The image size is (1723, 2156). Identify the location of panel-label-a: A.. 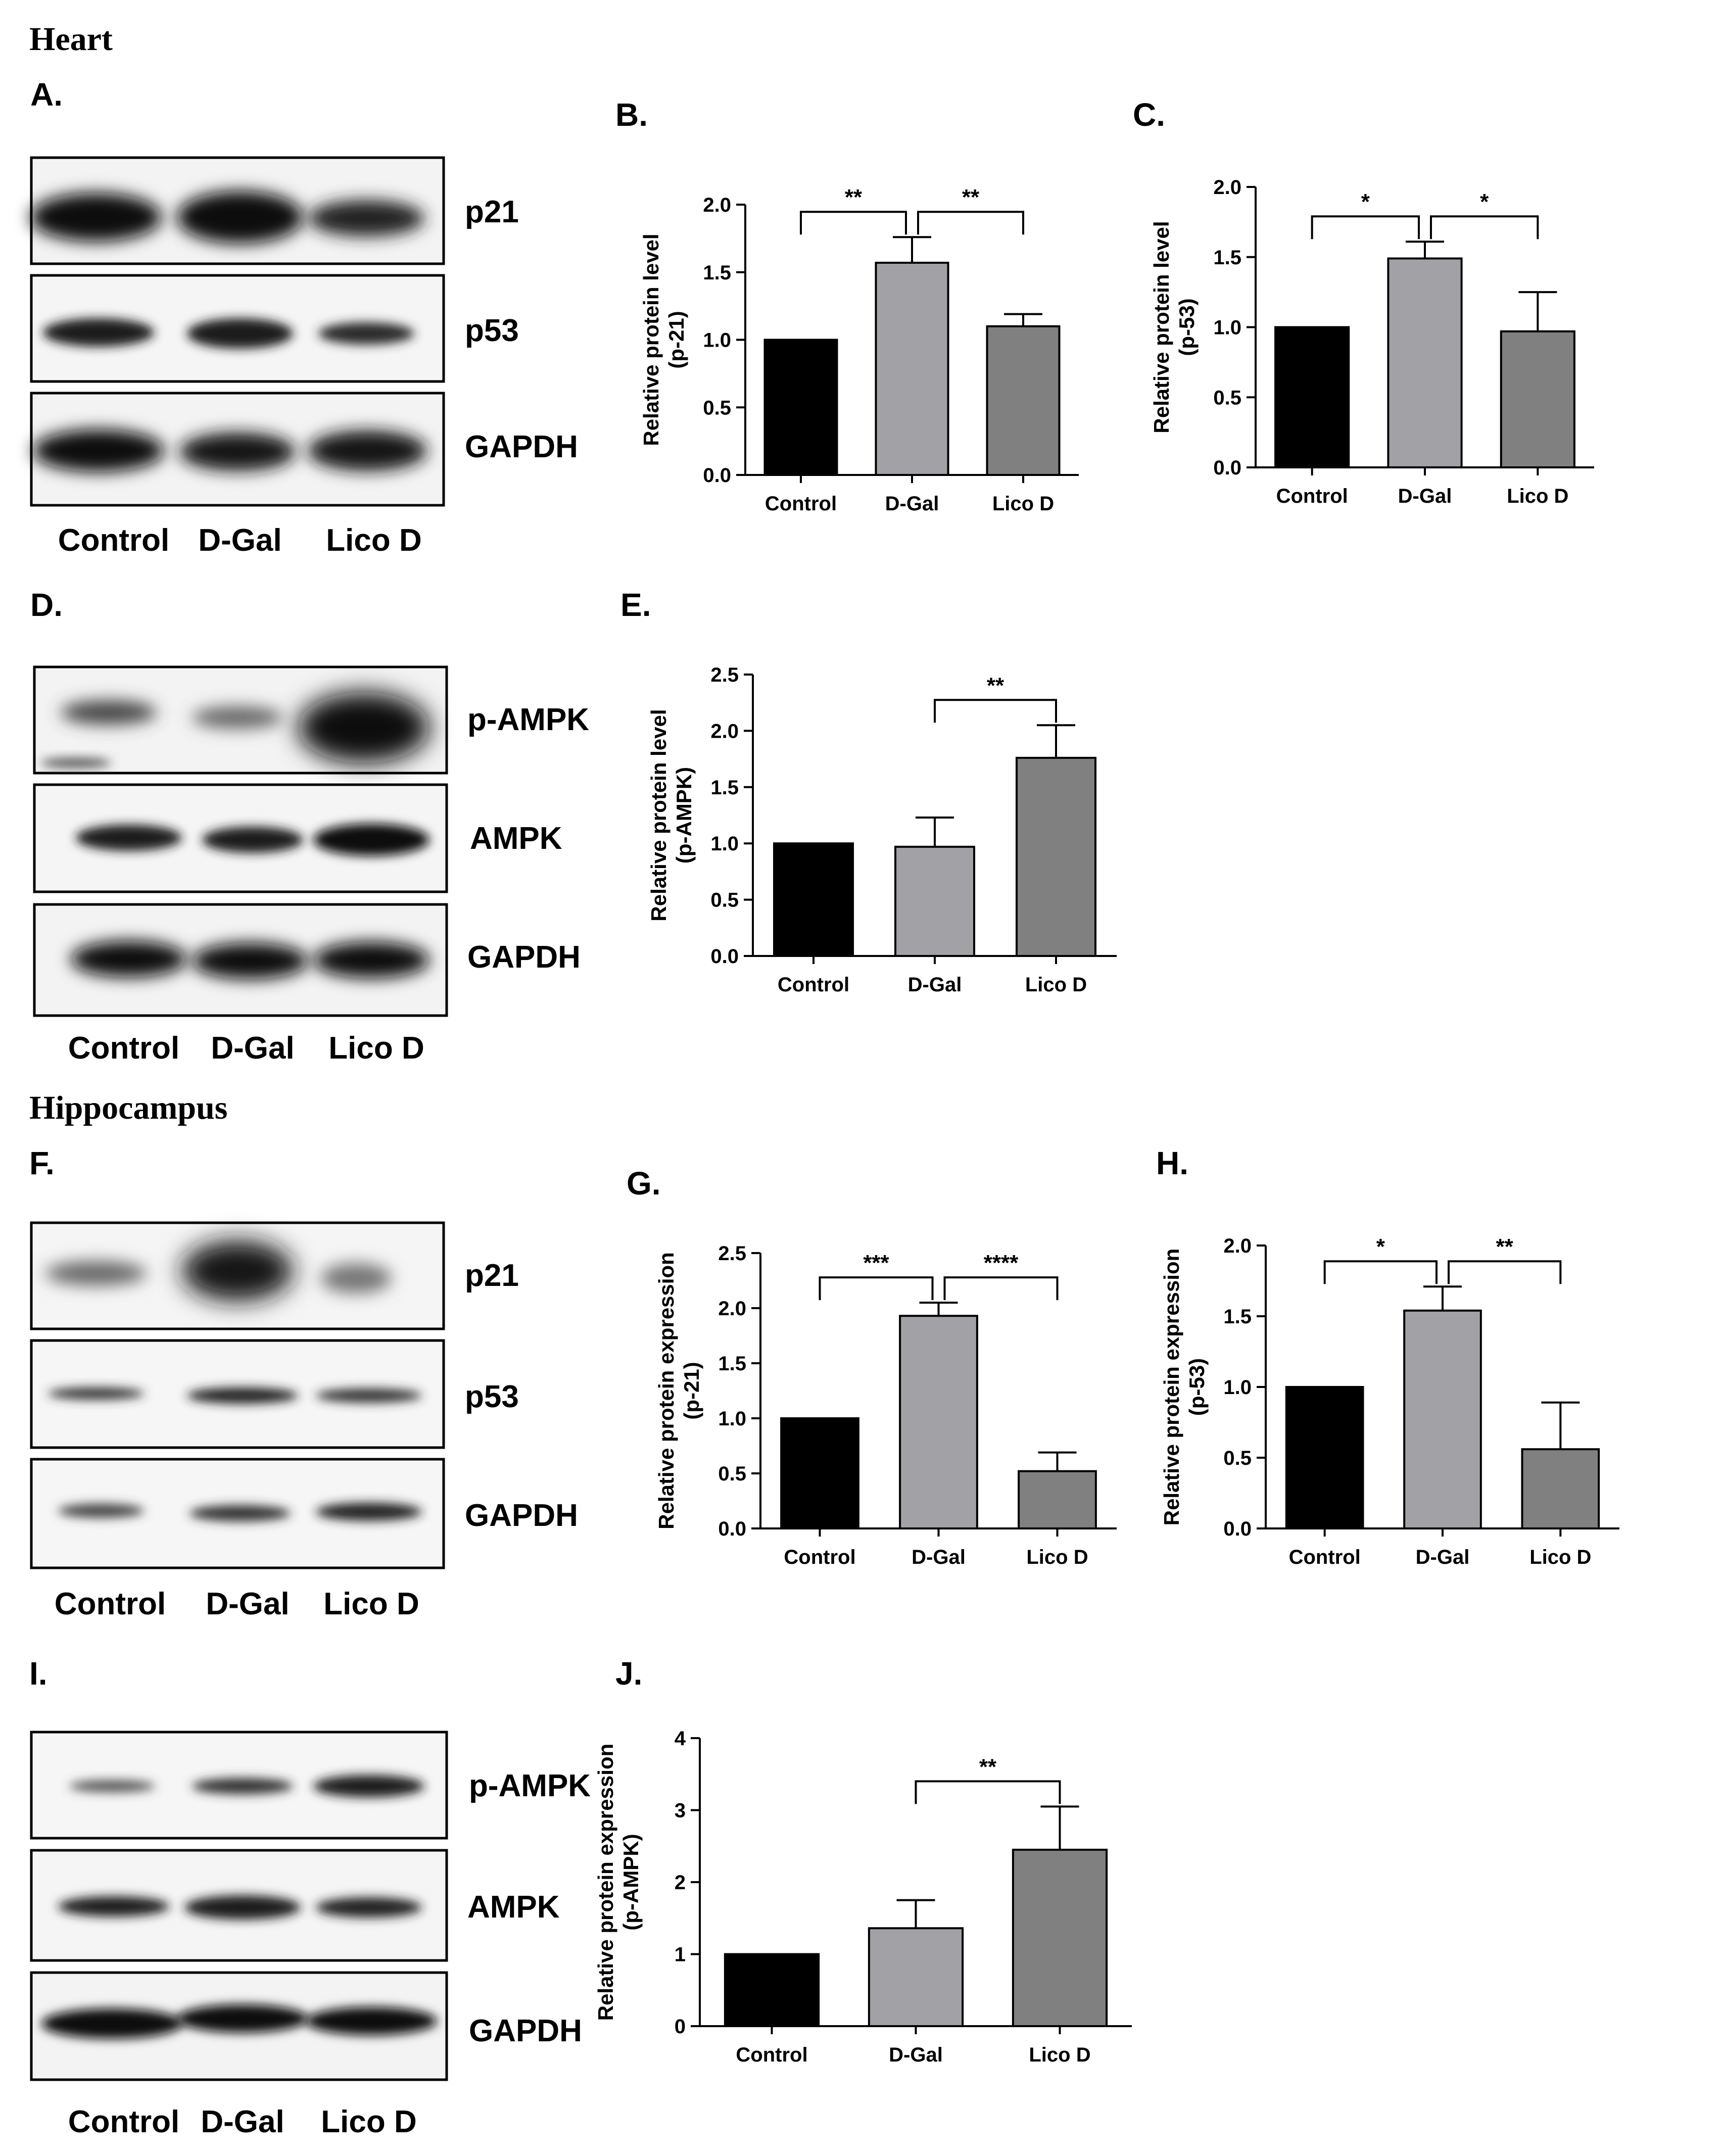
(46, 94).